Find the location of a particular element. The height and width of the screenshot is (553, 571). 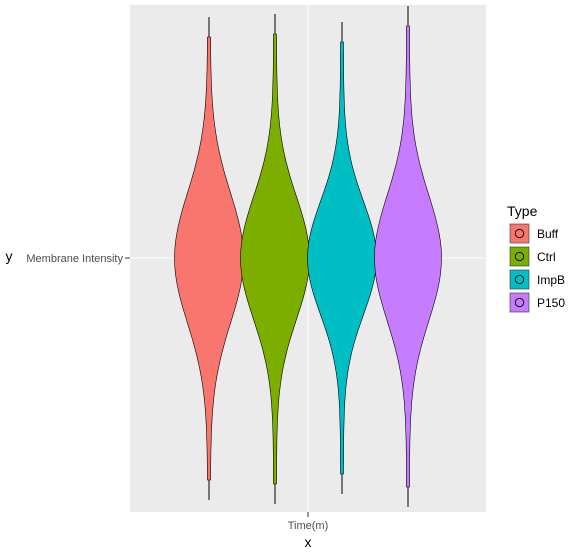

x-tick-label: Time(m) is located at coordinates (308, 526).